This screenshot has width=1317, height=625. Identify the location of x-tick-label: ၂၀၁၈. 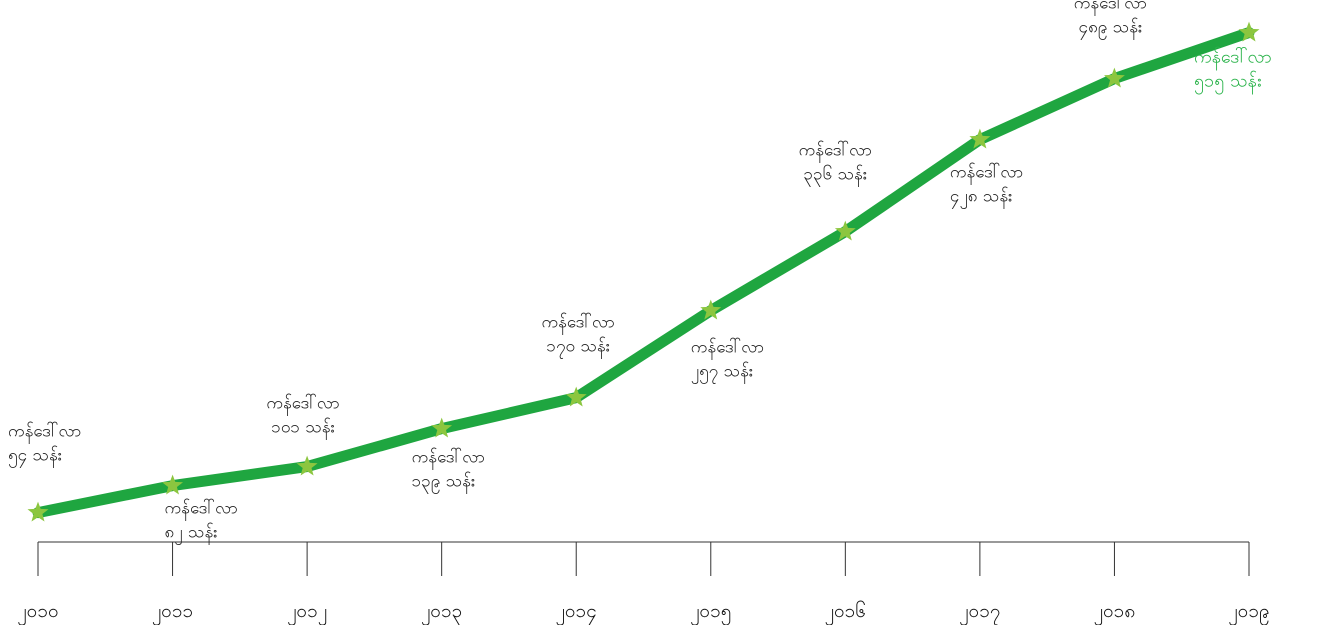
(1115, 612).